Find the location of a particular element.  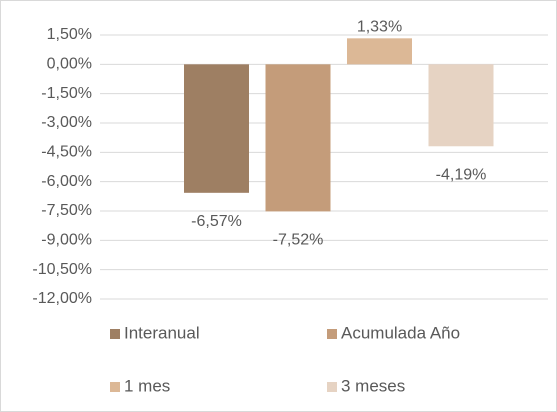

y-tick-label: 0,00% is located at coordinates (69, 64).